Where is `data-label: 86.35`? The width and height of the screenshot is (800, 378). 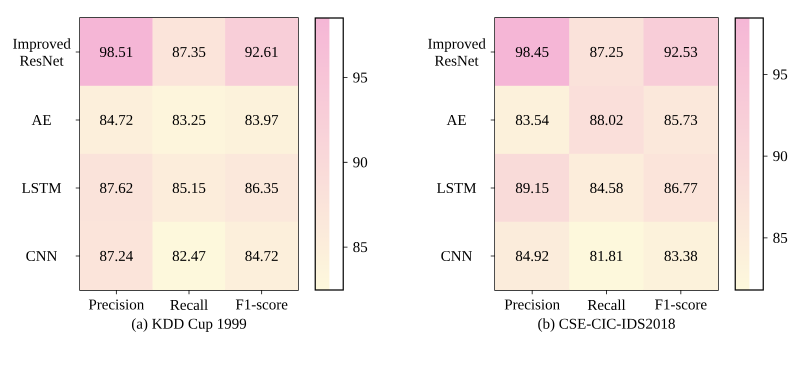 data-label: 86.35 is located at coordinates (261, 188).